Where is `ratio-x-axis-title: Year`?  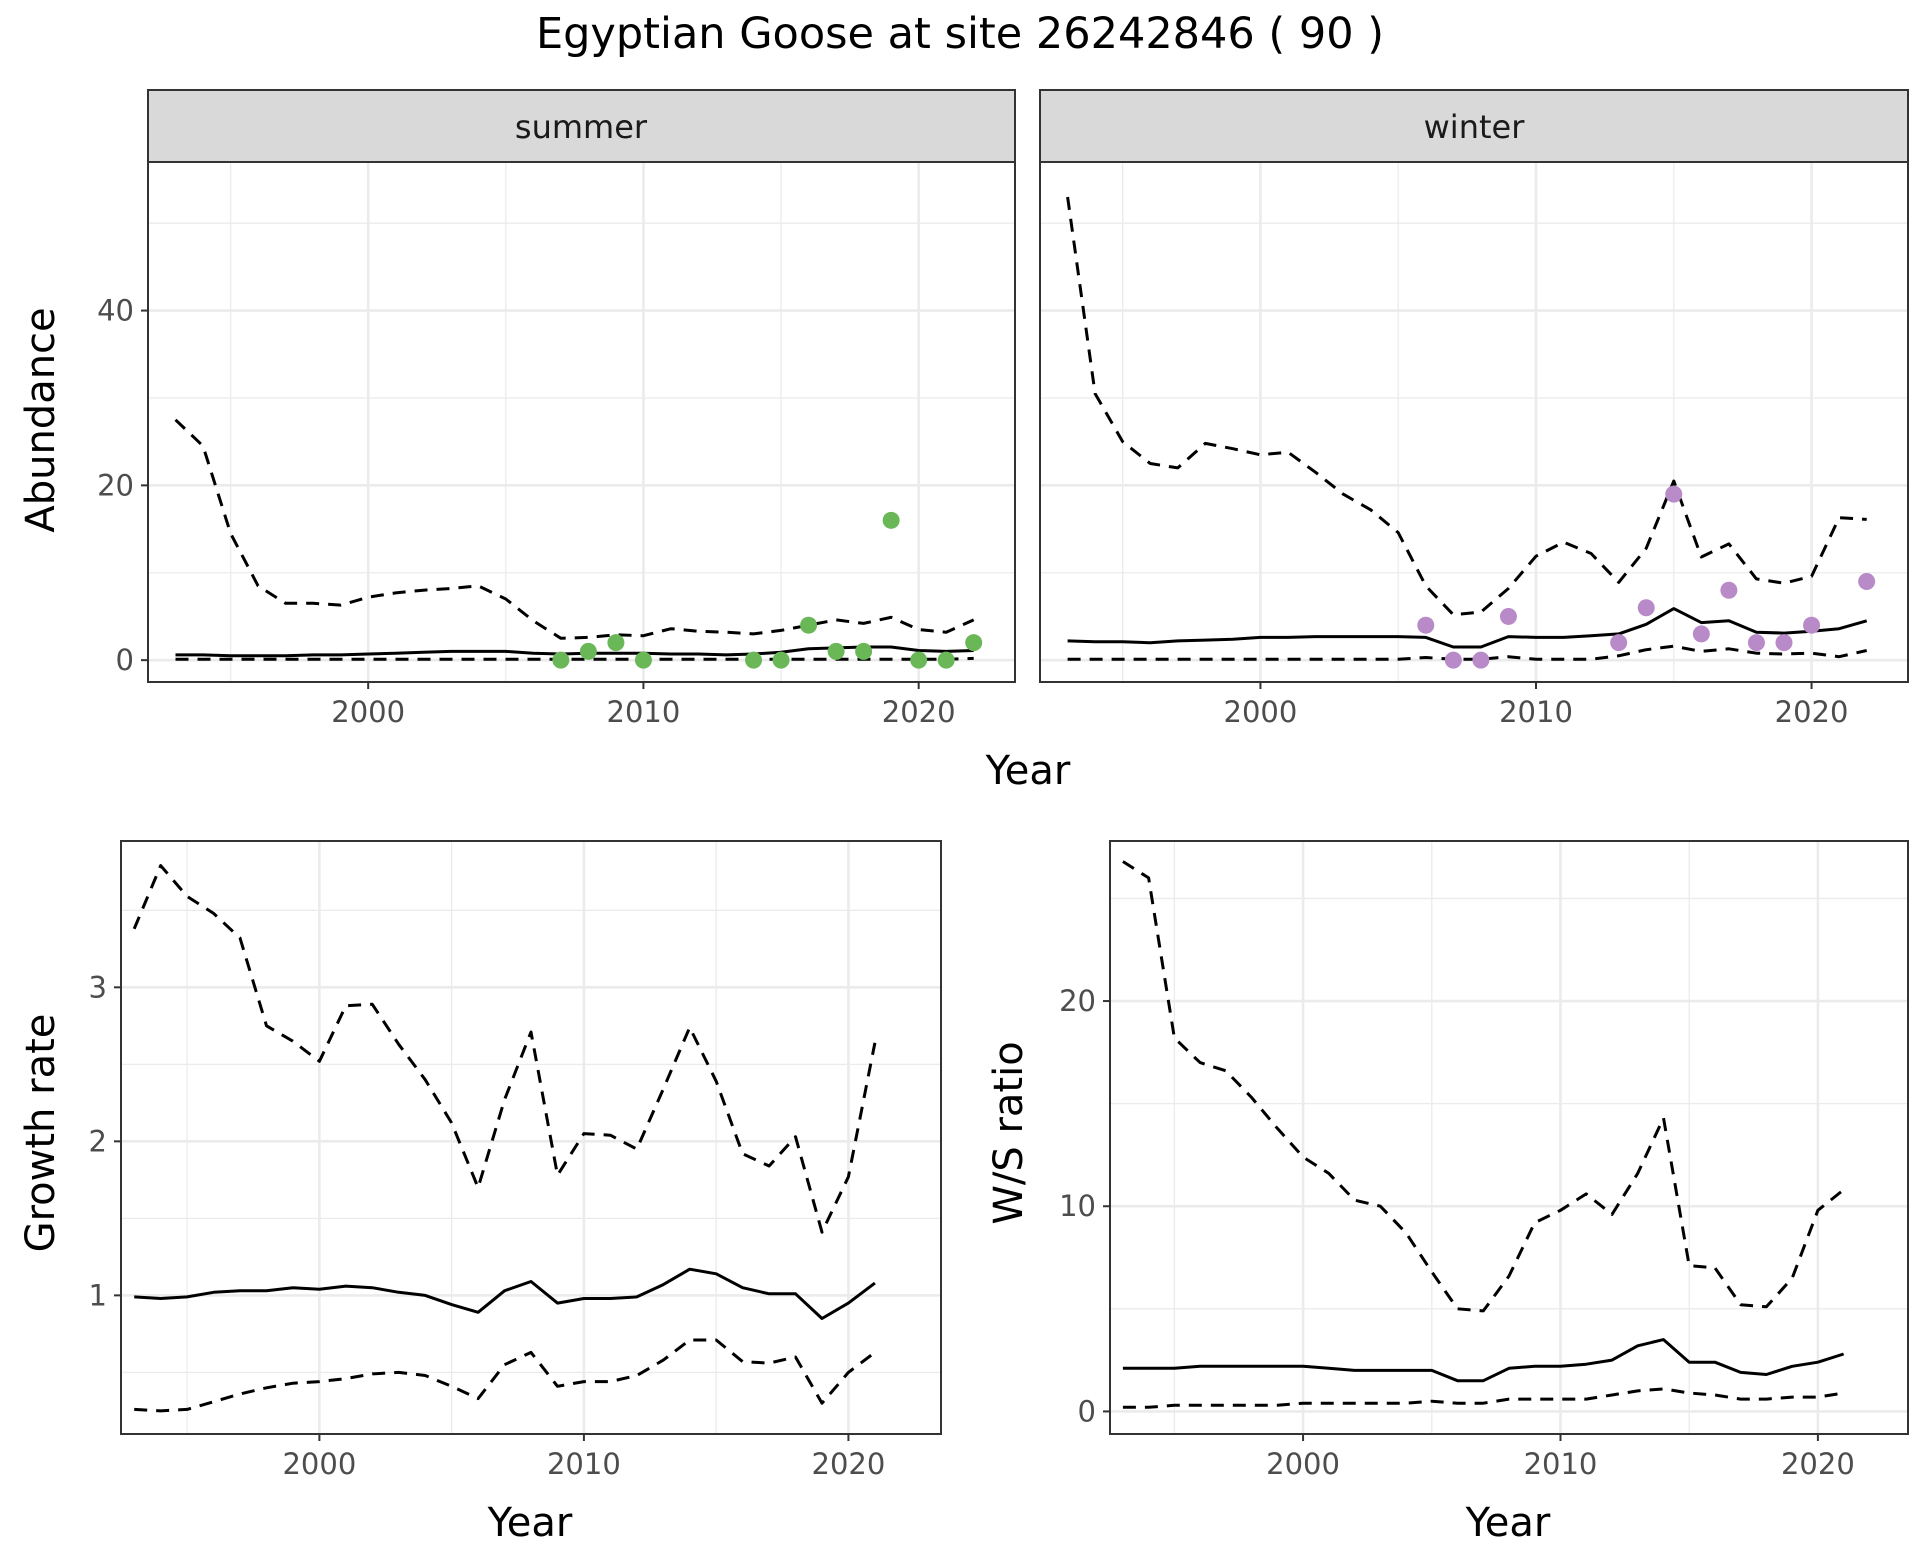
ratio-x-axis-title: Year is located at coordinates (1508, 1523).